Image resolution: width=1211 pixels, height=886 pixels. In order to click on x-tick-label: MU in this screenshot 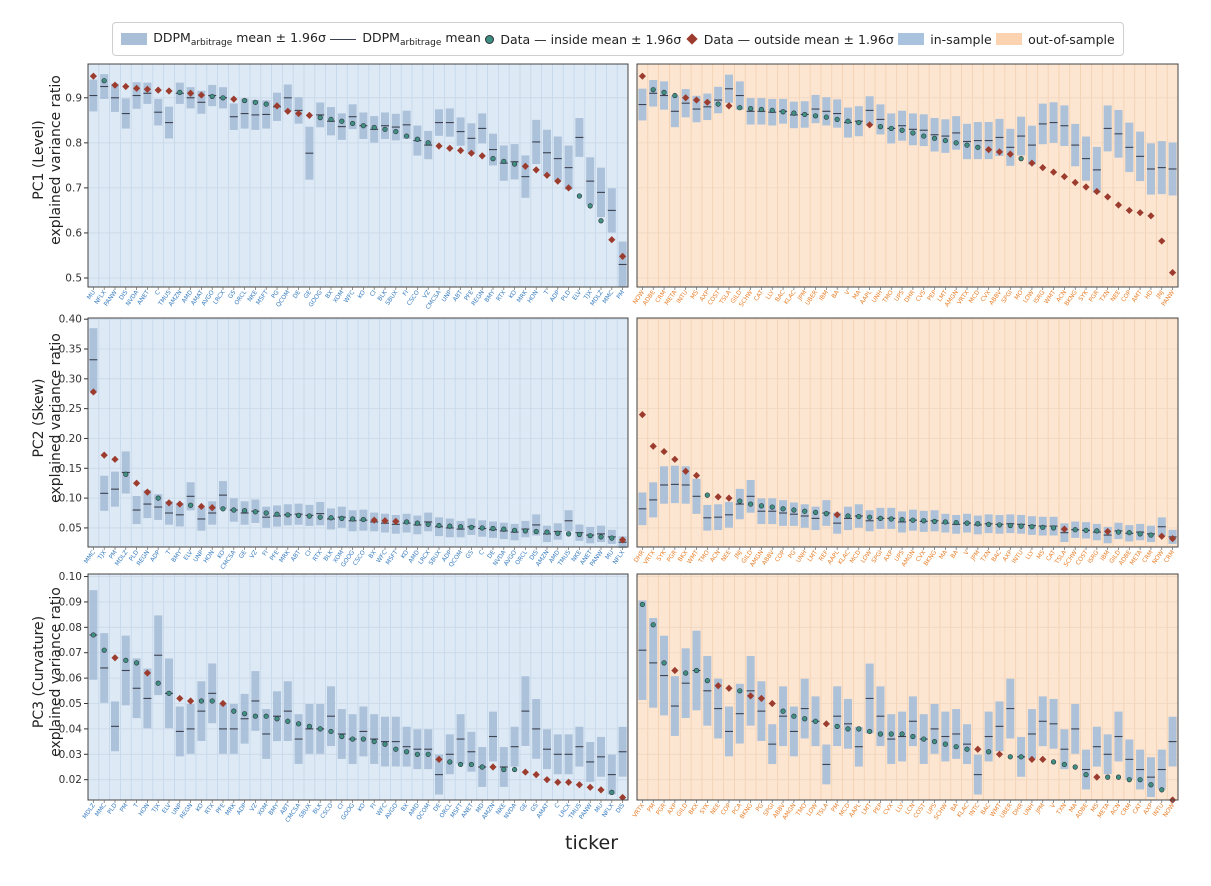, I will do `click(609, 555)`.